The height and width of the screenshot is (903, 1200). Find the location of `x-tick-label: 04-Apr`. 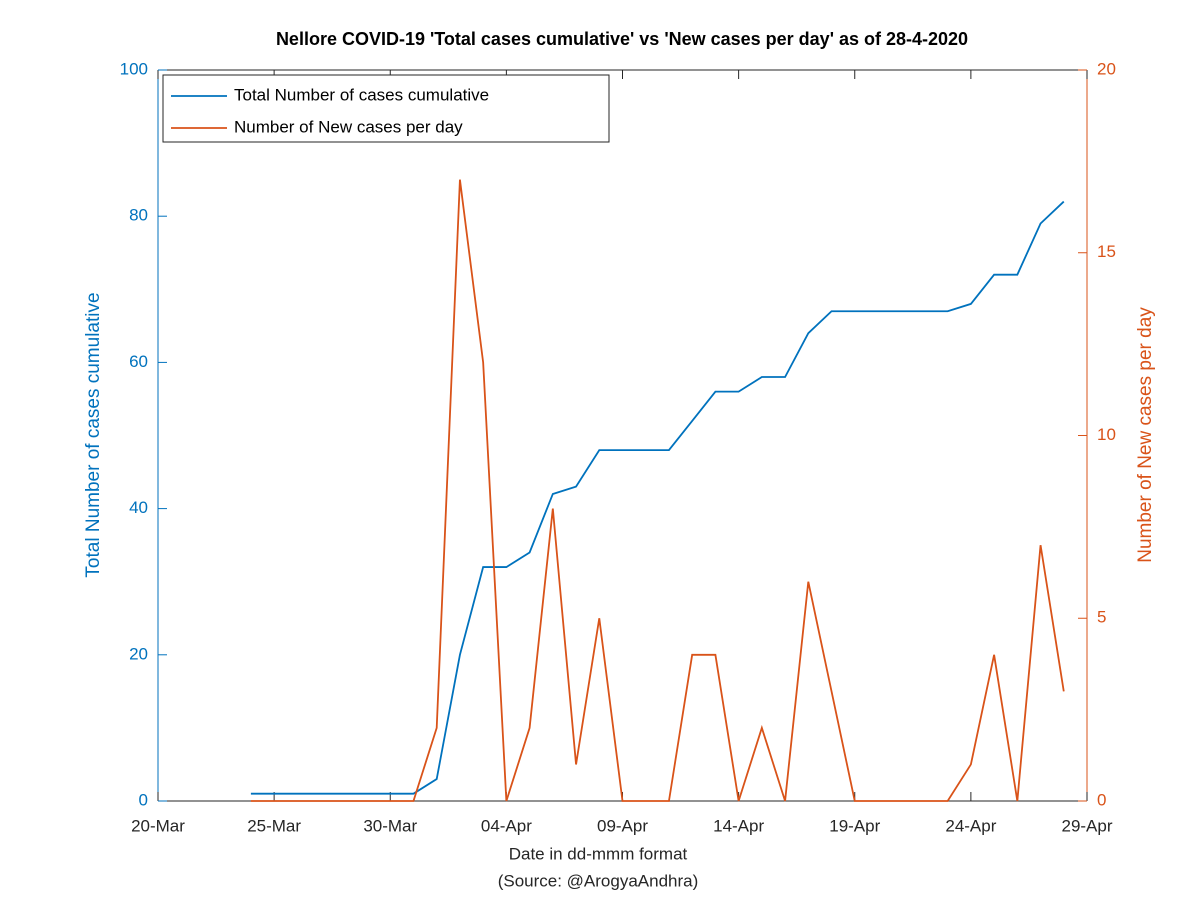

x-tick-label: 04-Apr is located at coordinates (506, 825).